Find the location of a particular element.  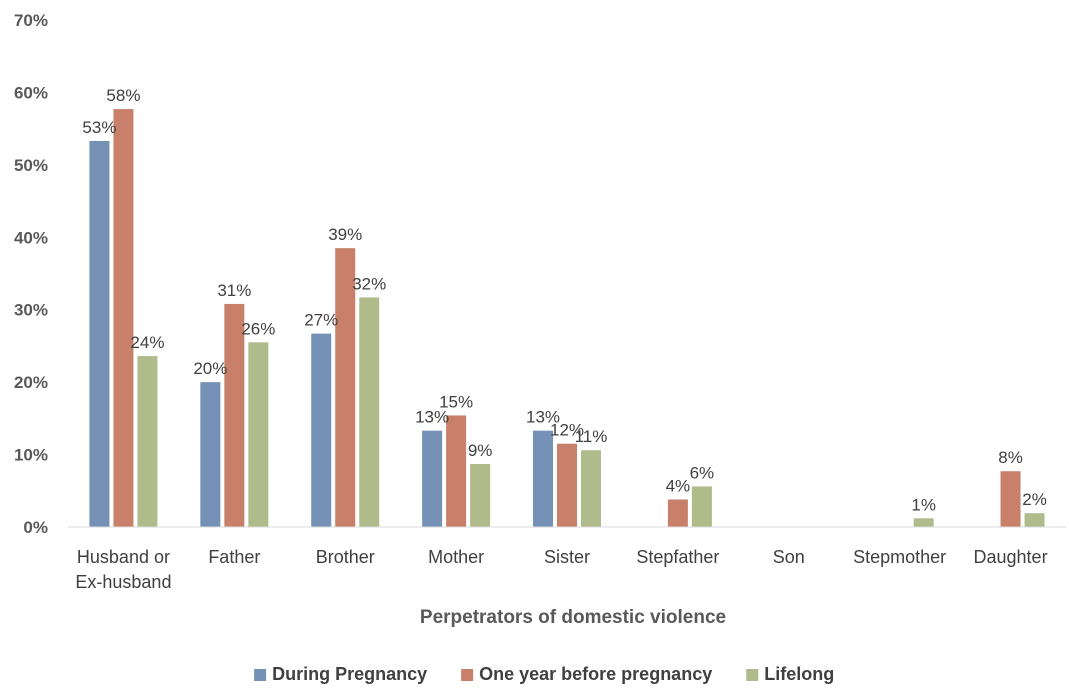

x-tick-label: Brother is located at coordinates (345, 557).